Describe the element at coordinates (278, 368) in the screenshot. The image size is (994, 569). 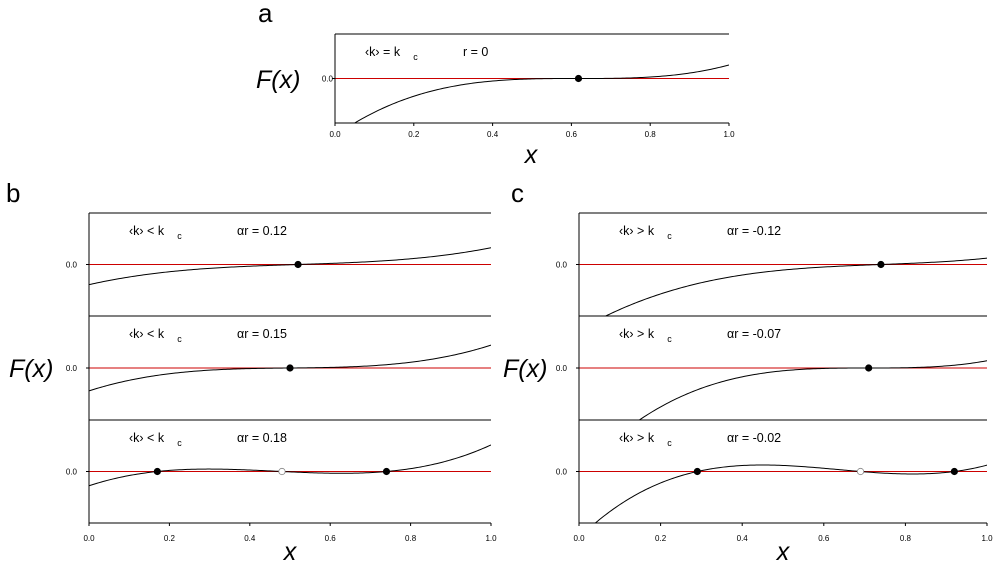
I see `subplot-b-2: 0.0 ‹k› < k c αr = 0.15` at that location.